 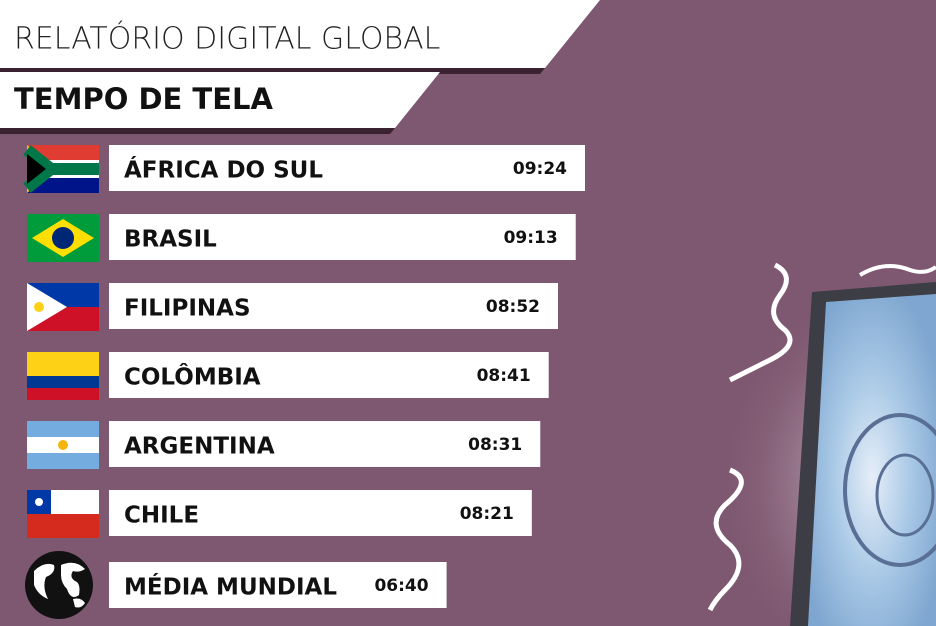 What do you see at coordinates (59, 585) in the screenshot?
I see `globe-icon` at bounding box center [59, 585].